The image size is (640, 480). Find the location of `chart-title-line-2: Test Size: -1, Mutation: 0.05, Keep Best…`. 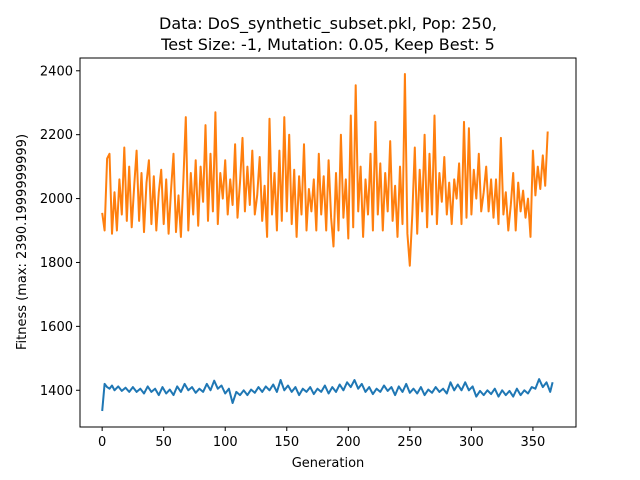

chart-title-line-2: Test Size: -1, Mutation: 0.05, Keep Best… is located at coordinates (327, 44).